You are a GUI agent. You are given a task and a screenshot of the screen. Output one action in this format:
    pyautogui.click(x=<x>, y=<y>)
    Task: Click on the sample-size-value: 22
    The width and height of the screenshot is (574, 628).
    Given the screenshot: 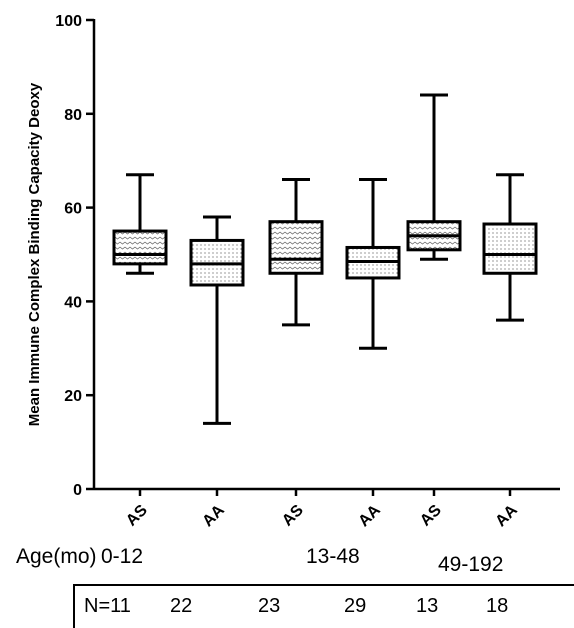 What is the action you would take?
    pyautogui.click(x=181, y=606)
    